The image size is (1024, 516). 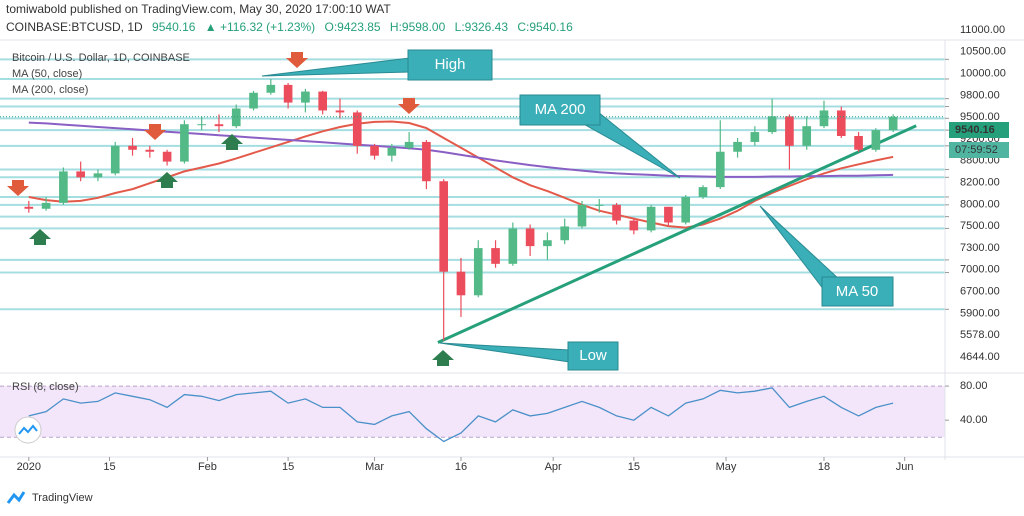 I want to click on x-tick-label: Mar, so click(x=374, y=467).